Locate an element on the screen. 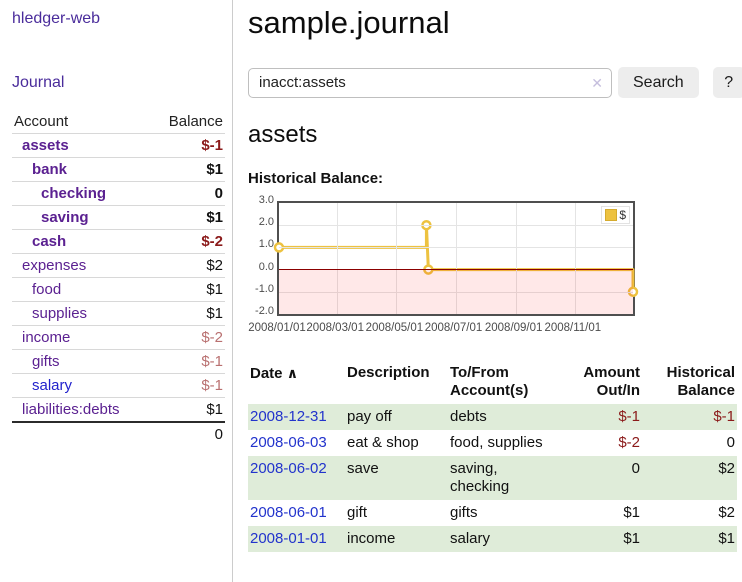 This screenshot has height=582, width=742. negative-region is located at coordinates (456, 291).